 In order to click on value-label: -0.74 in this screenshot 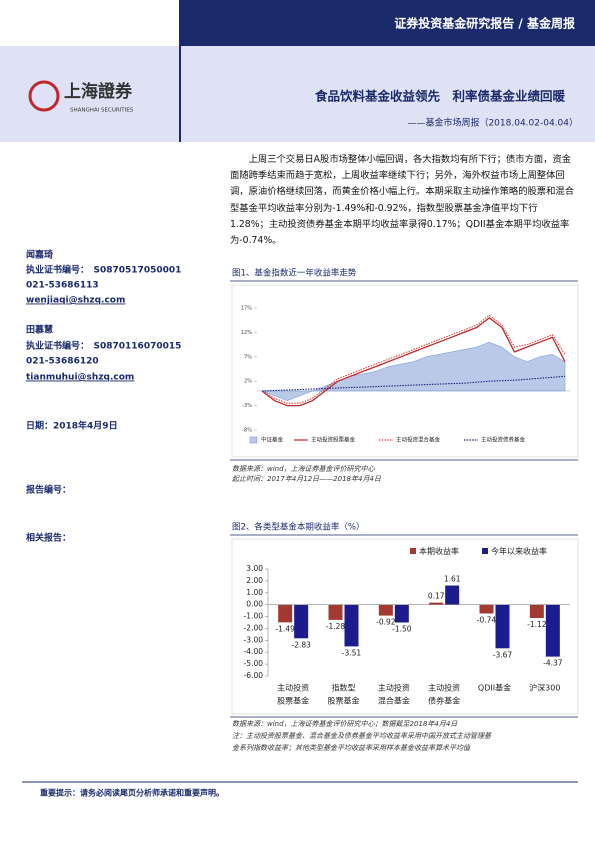, I will do `click(487, 619)`.